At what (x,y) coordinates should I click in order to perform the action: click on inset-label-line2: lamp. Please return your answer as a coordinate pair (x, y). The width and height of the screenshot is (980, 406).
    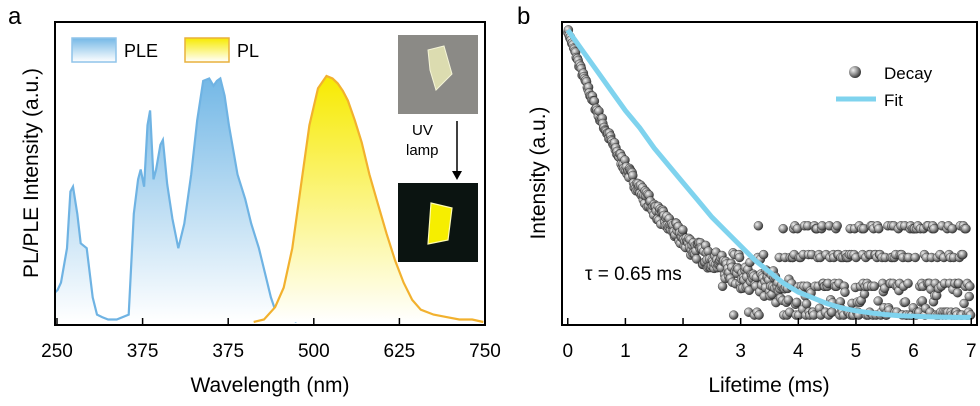
    Looking at the image, I should click on (422, 150).